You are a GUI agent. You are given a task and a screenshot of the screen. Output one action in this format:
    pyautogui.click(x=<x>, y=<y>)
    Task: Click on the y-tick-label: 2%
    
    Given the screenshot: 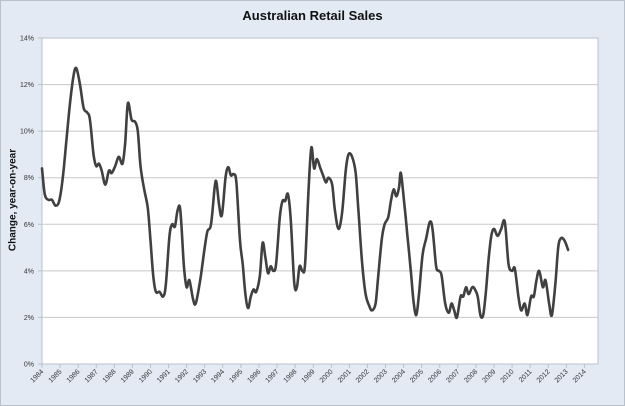 What is the action you would take?
    pyautogui.click(x=29, y=318)
    